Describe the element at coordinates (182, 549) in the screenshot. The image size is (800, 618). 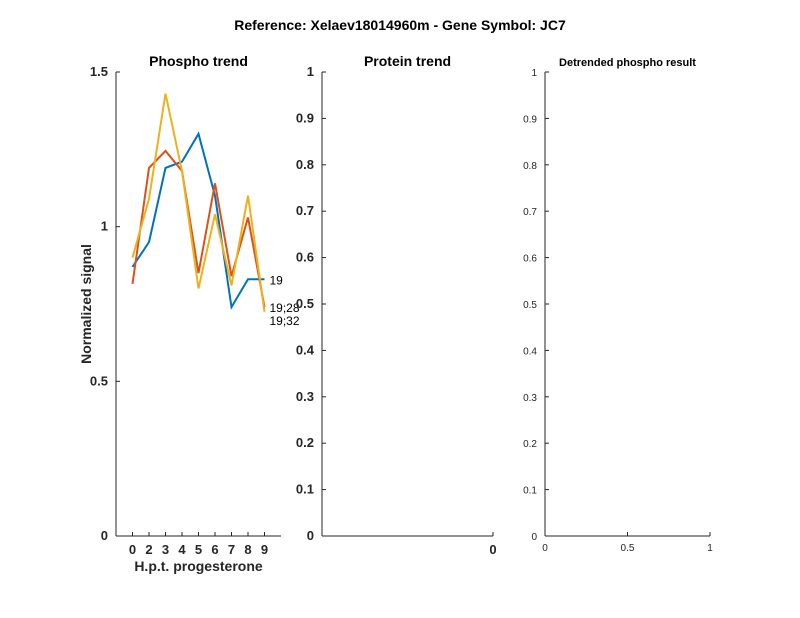
I see `x-tick-label: 4` at that location.